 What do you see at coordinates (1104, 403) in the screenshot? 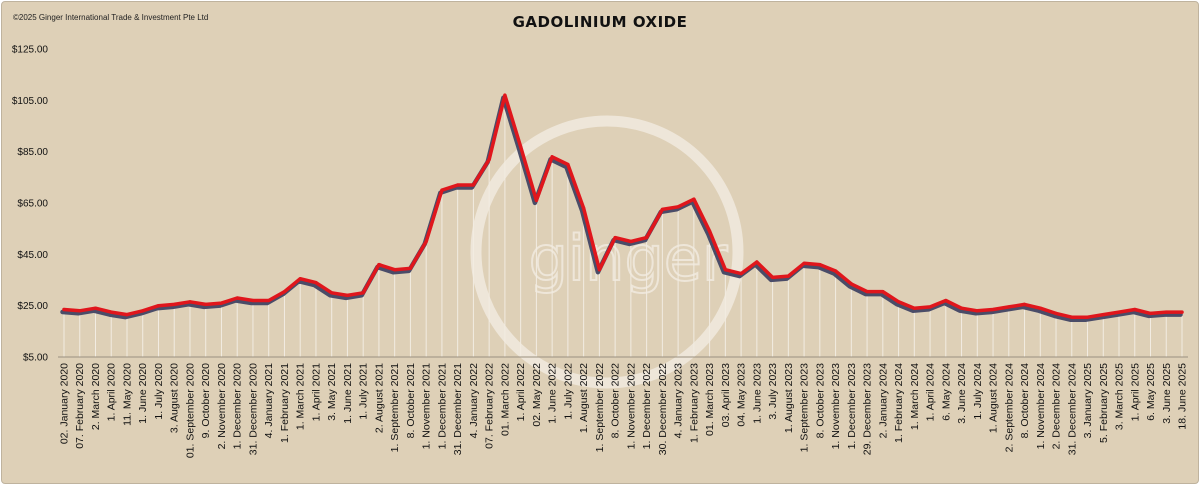
I see `x-tick-label: 5. February 2025` at bounding box center [1104, 403].